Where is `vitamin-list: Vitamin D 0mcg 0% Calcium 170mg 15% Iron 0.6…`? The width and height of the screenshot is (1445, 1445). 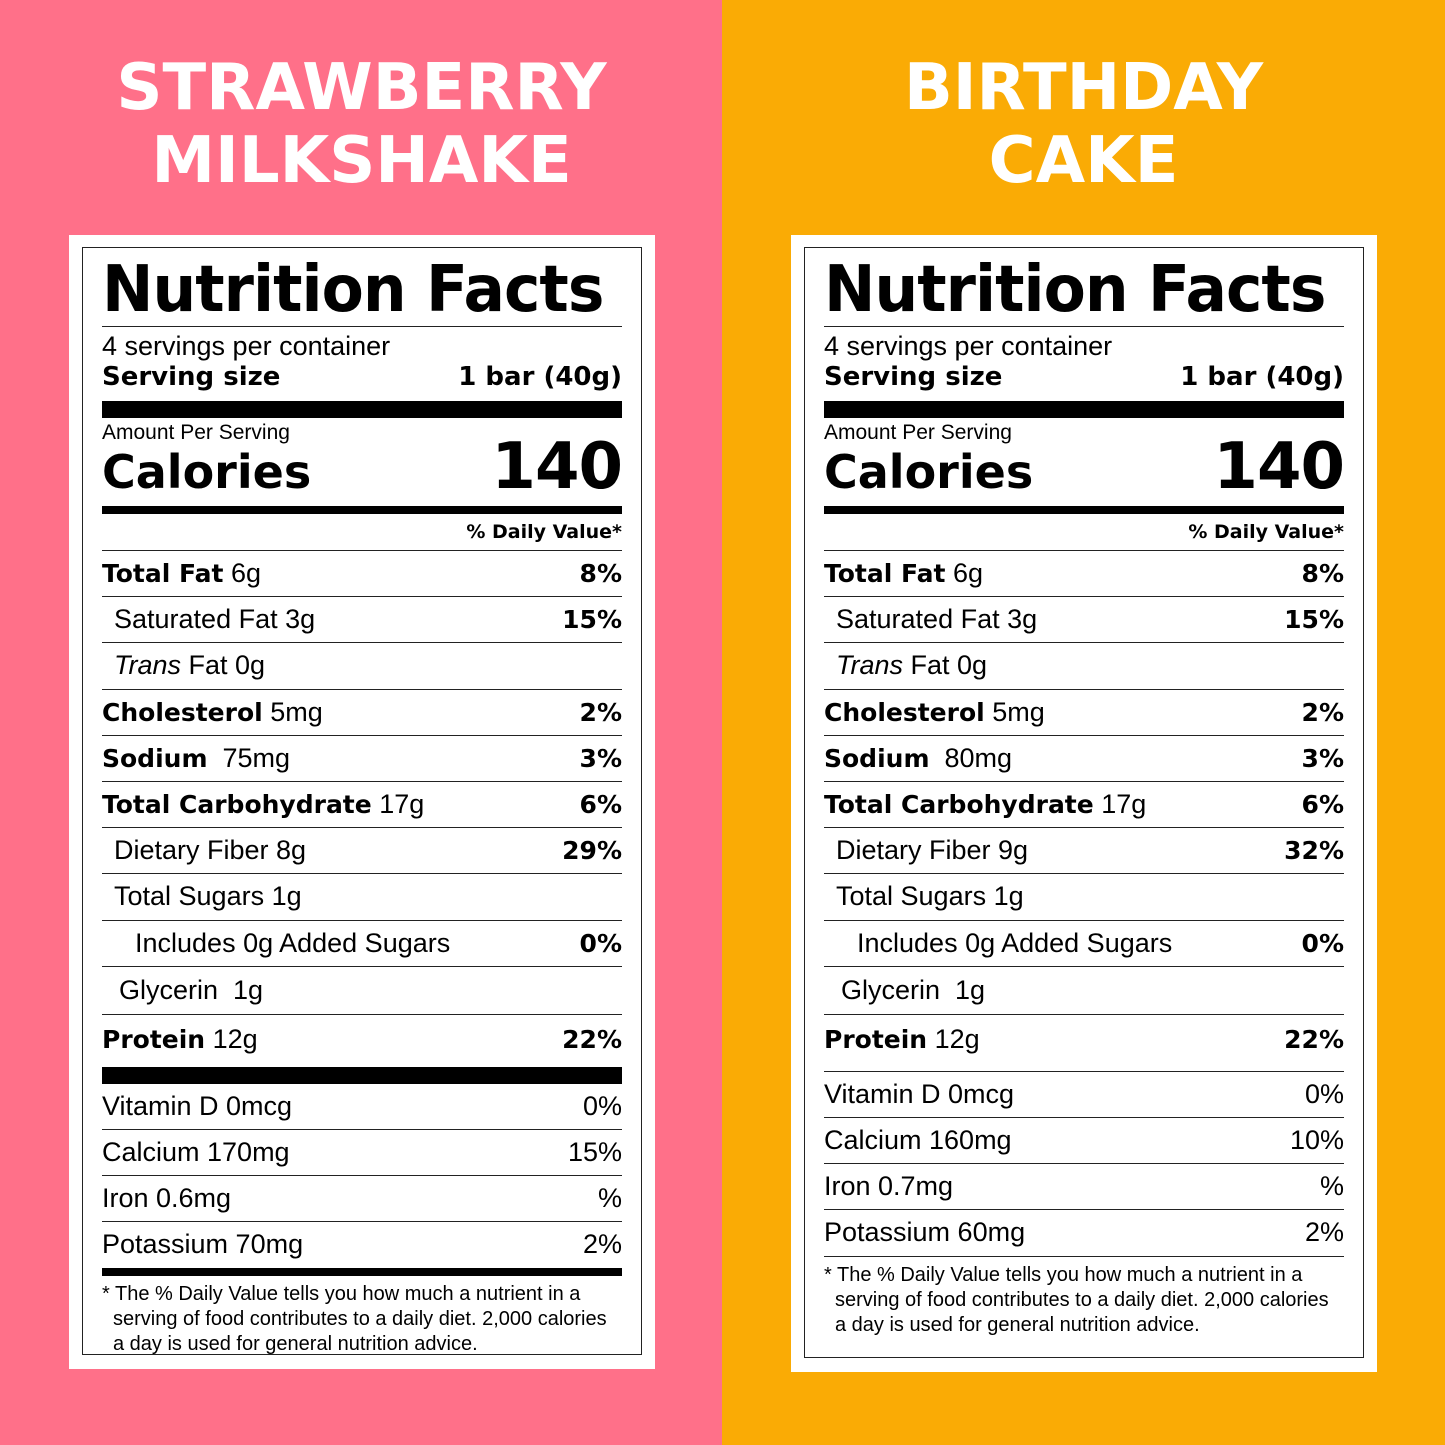
vitamin-list: Vitamin D 0mcg 0% Calcium 170mg 15% Iron 0.6… is located at coordinates (362, 1176).